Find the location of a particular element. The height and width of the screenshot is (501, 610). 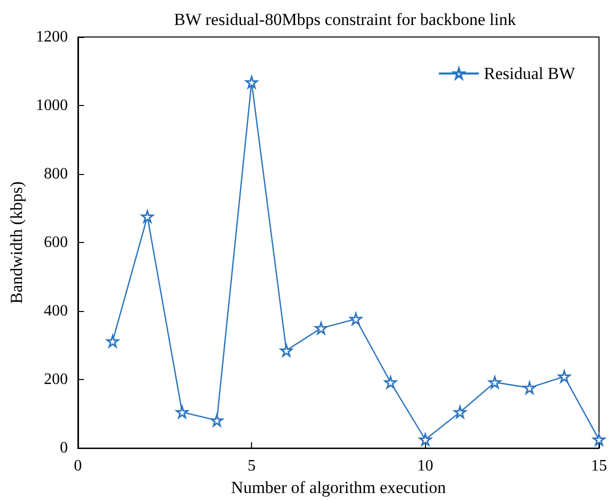

x-tick-label: 5 is located at coordinates (252, 466).